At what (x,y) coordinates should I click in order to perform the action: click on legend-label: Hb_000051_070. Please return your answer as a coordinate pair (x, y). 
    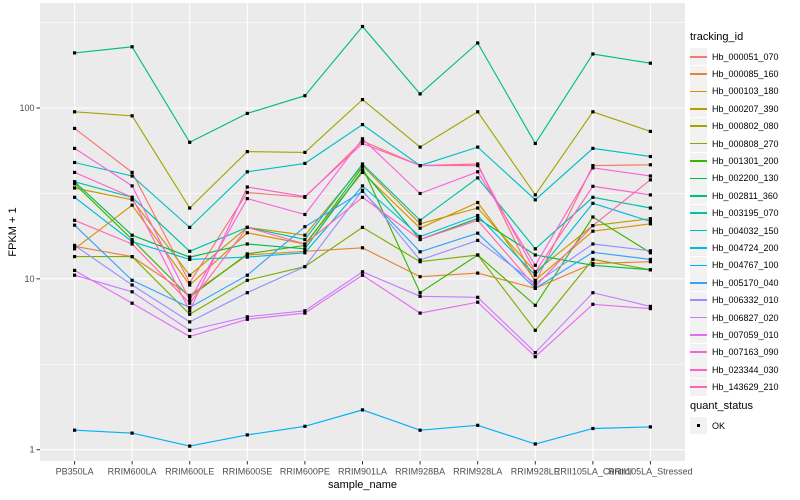
    Looking at the image, I should click on (745, 56).